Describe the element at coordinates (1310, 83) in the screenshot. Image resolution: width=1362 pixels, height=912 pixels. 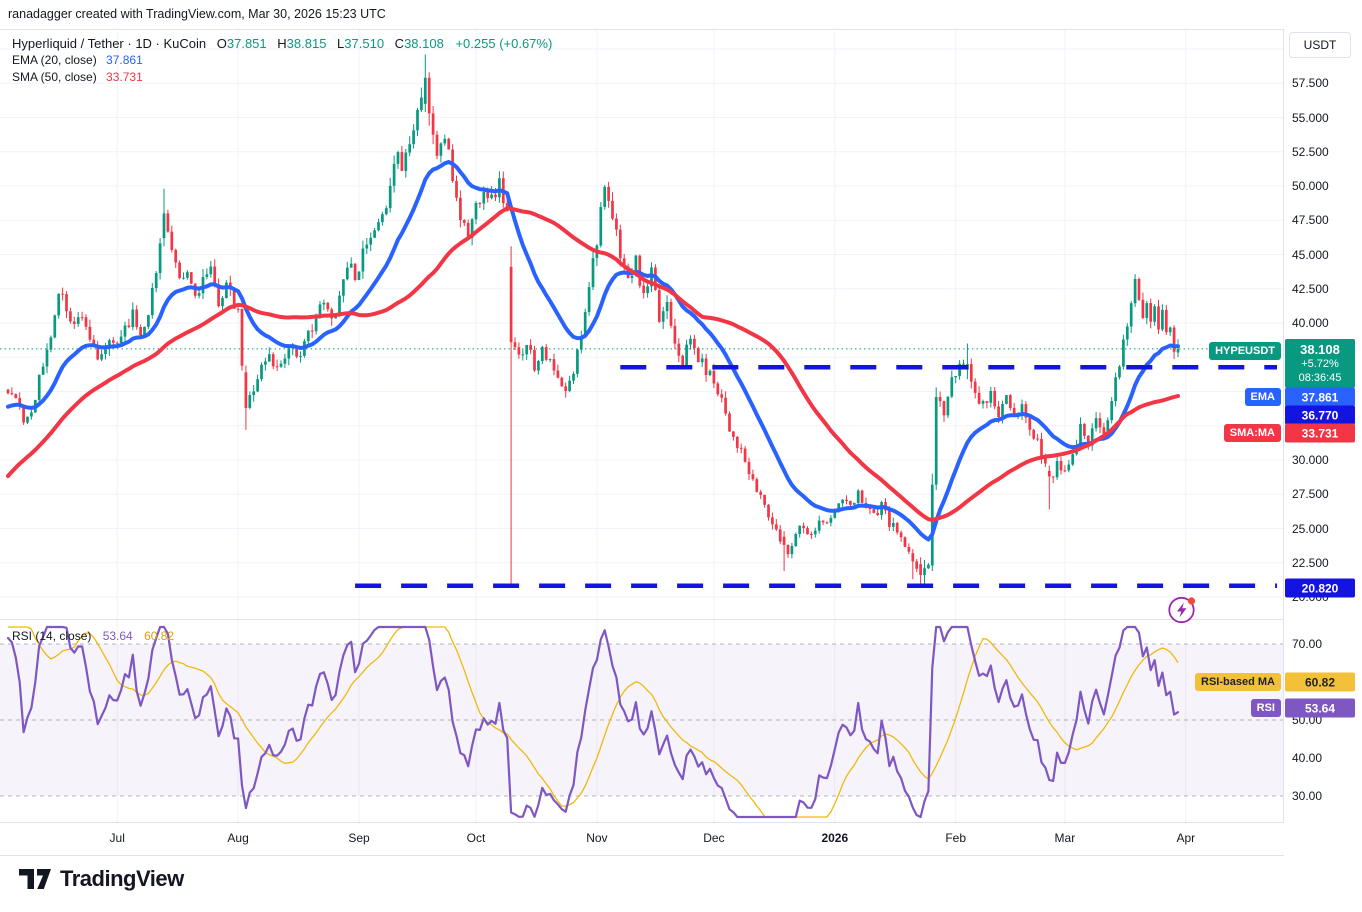
I see `price-axis-label: 57.500` at that location.